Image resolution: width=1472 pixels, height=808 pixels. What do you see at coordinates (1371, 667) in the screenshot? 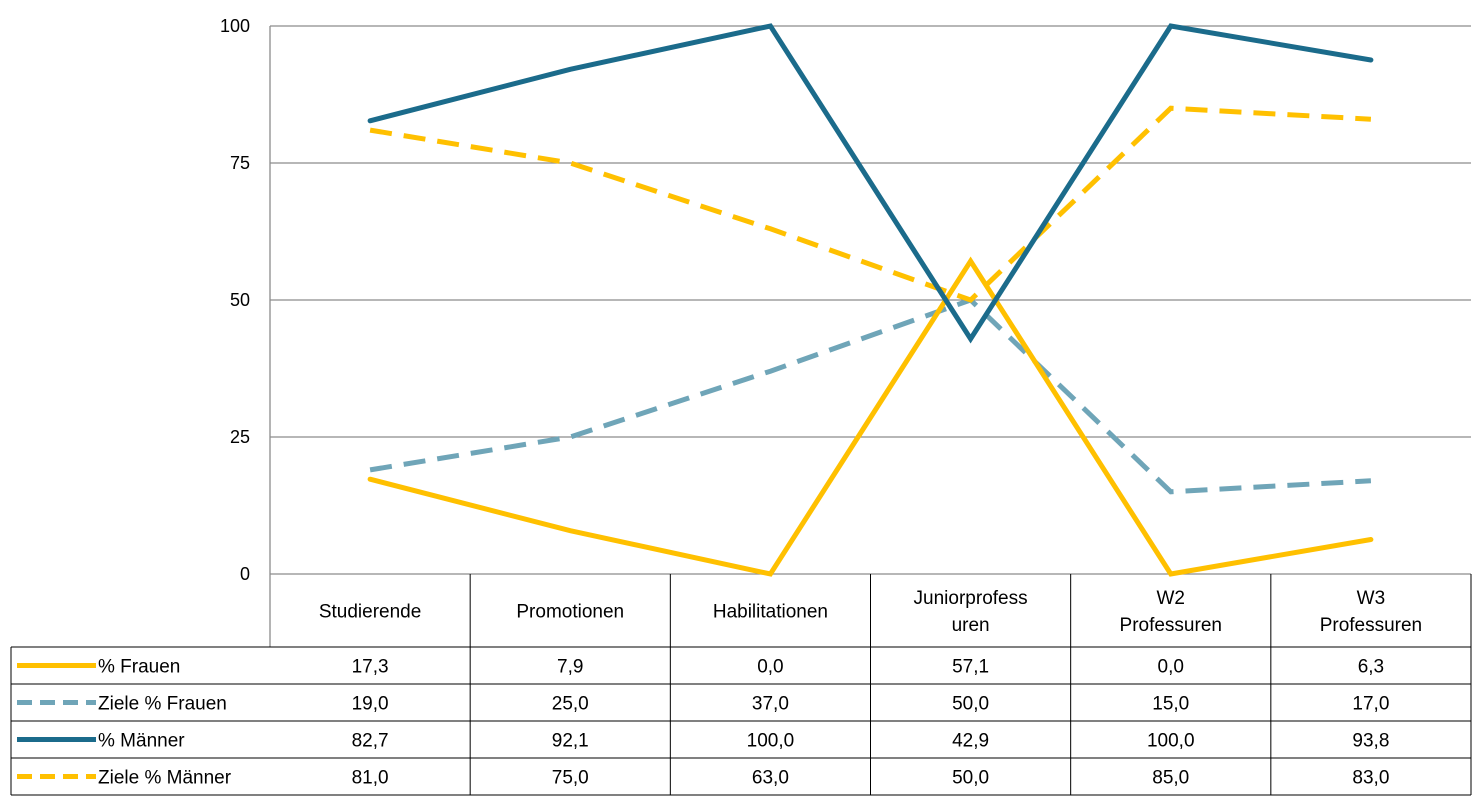
I see `data-label: 6,3` at bounding box center [1371, 667].